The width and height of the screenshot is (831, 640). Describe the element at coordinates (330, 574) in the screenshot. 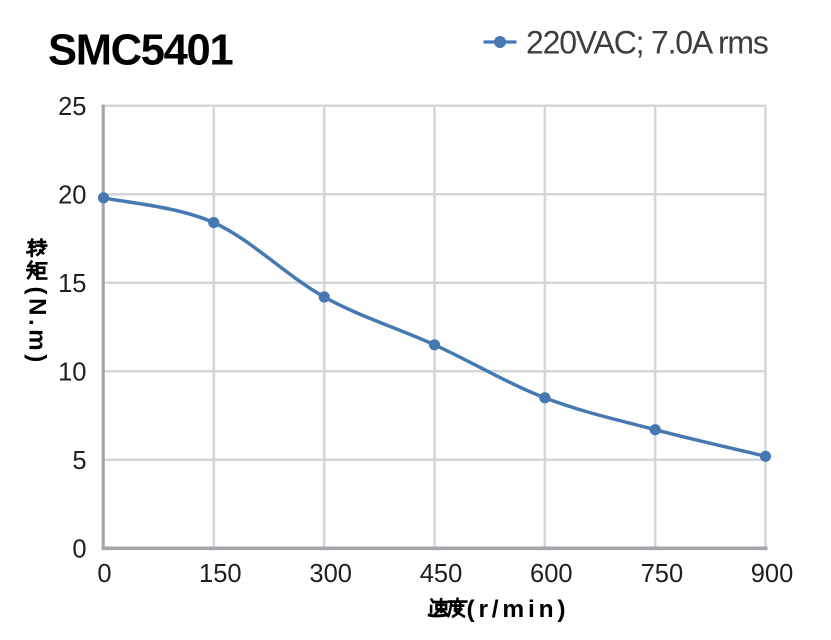

I see `svg-text: 300` at that location.